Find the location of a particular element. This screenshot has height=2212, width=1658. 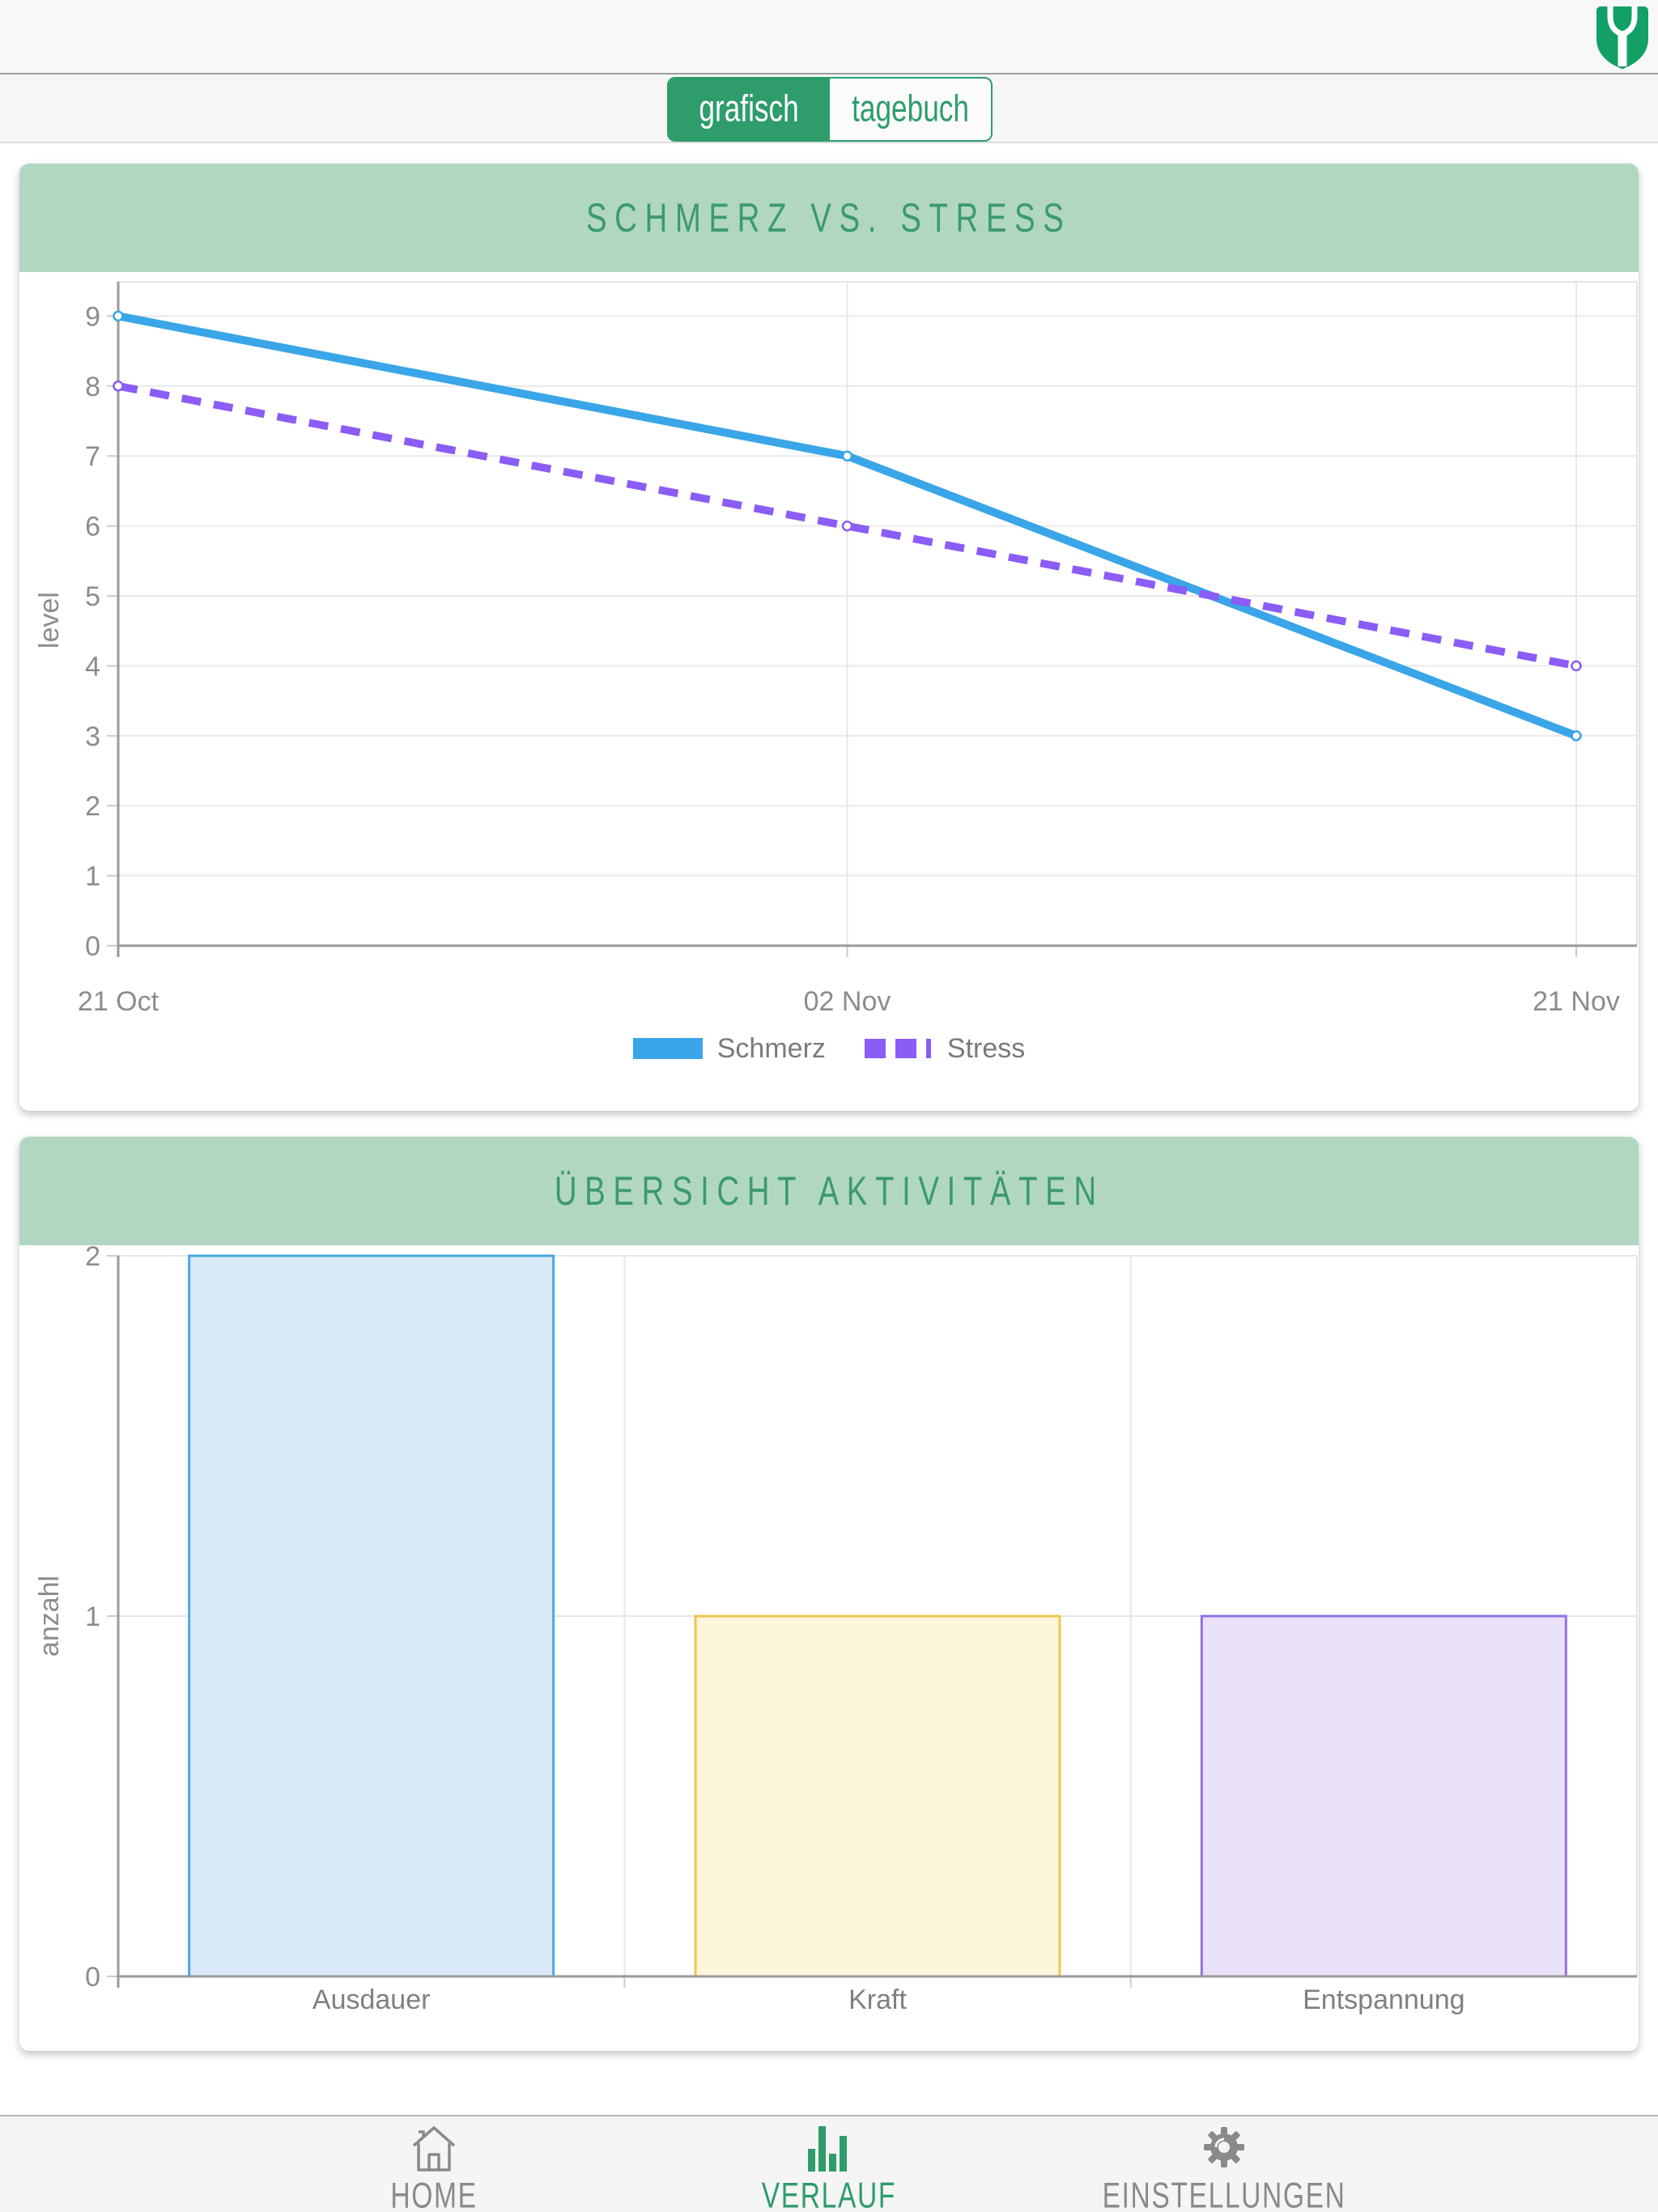

tab-tagebuch-label: tagebuch is located at coordinates (910, 109).